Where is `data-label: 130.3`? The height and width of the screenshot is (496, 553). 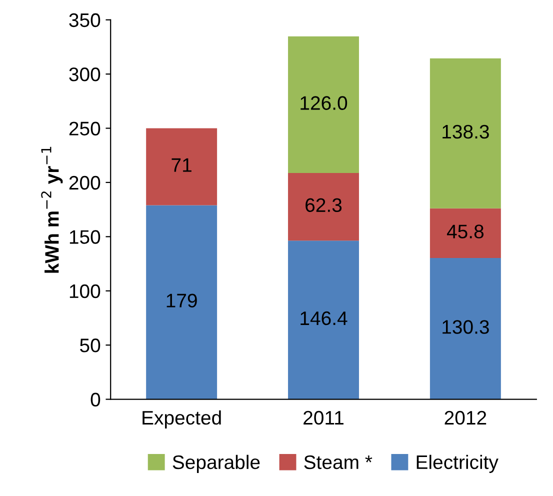 data-label: 130.3 is located at coordinates (465, 327).